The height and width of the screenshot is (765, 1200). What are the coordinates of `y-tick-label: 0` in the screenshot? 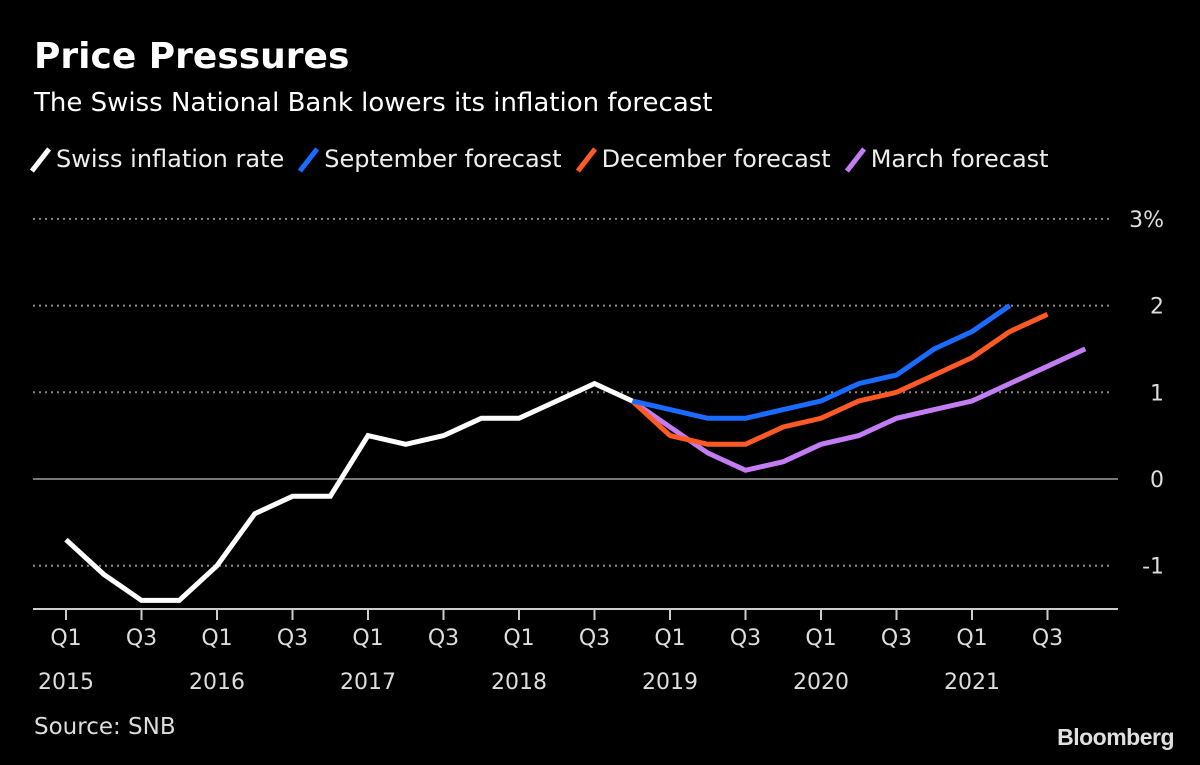 It's located at (1157, 480).